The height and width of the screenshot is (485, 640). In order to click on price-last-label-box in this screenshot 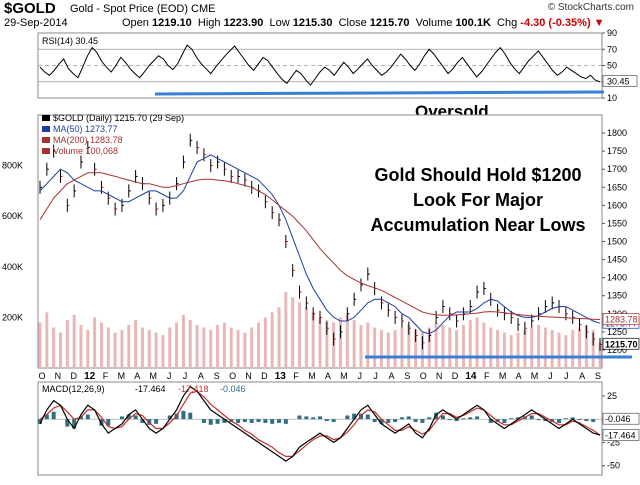, I will do `click(621, 343)`.